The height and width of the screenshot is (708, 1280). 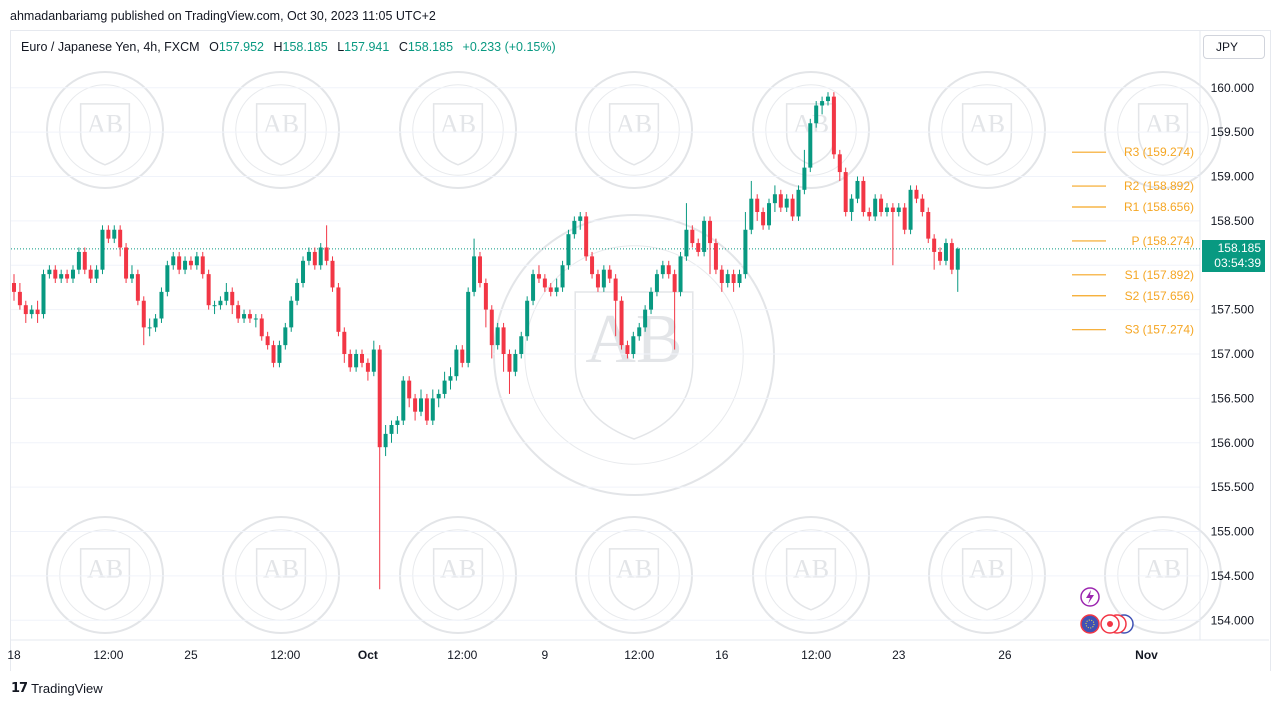 What do you see at coordinates (191, 655) in the screenshot?
I see `time-tick-label: 25` at bounding box center [191, 655].